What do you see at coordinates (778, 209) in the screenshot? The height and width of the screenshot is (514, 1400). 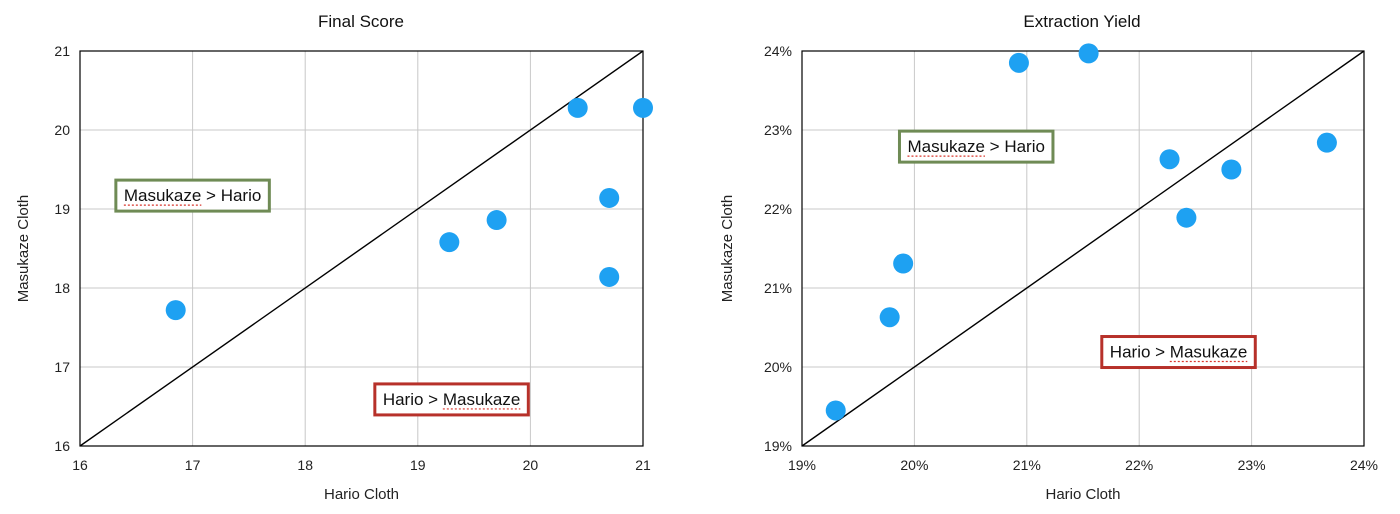 I see `y-tick-label: 22%` at bounding box center [778, 209].